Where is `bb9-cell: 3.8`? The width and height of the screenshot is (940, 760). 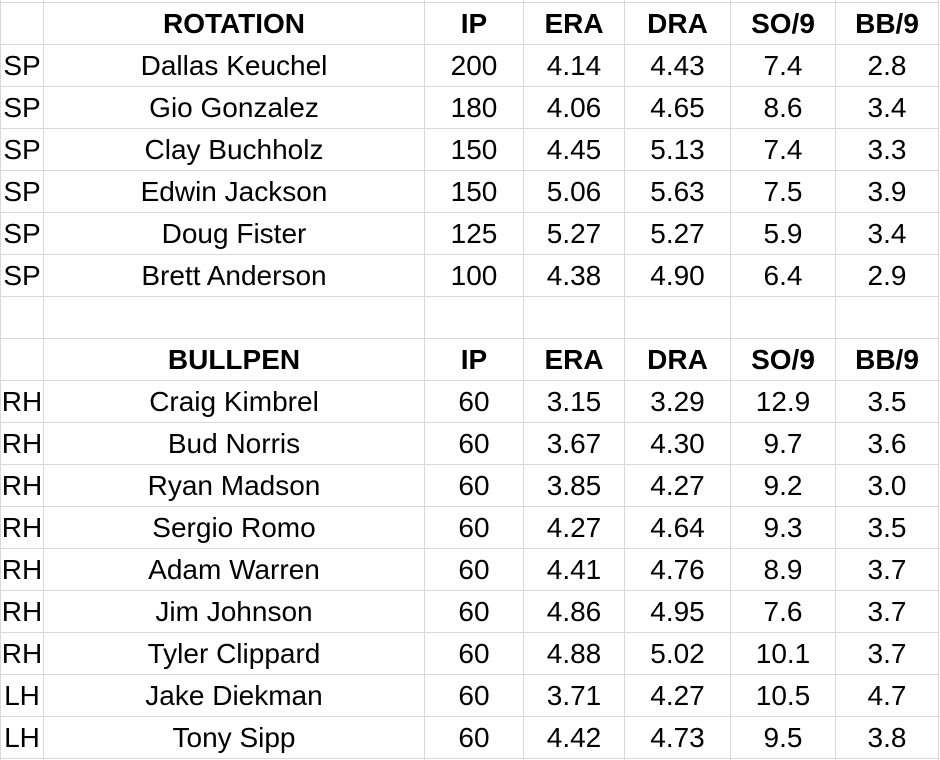
bb9-cell: 3.8 is located at coordinates (887, 737).